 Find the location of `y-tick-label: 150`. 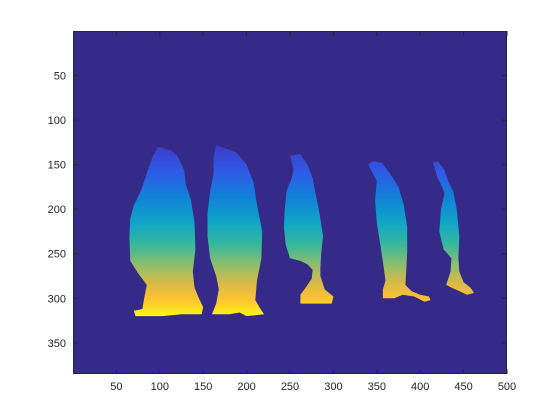

y-tick-label: 150 is located at coordinates (57, 166).